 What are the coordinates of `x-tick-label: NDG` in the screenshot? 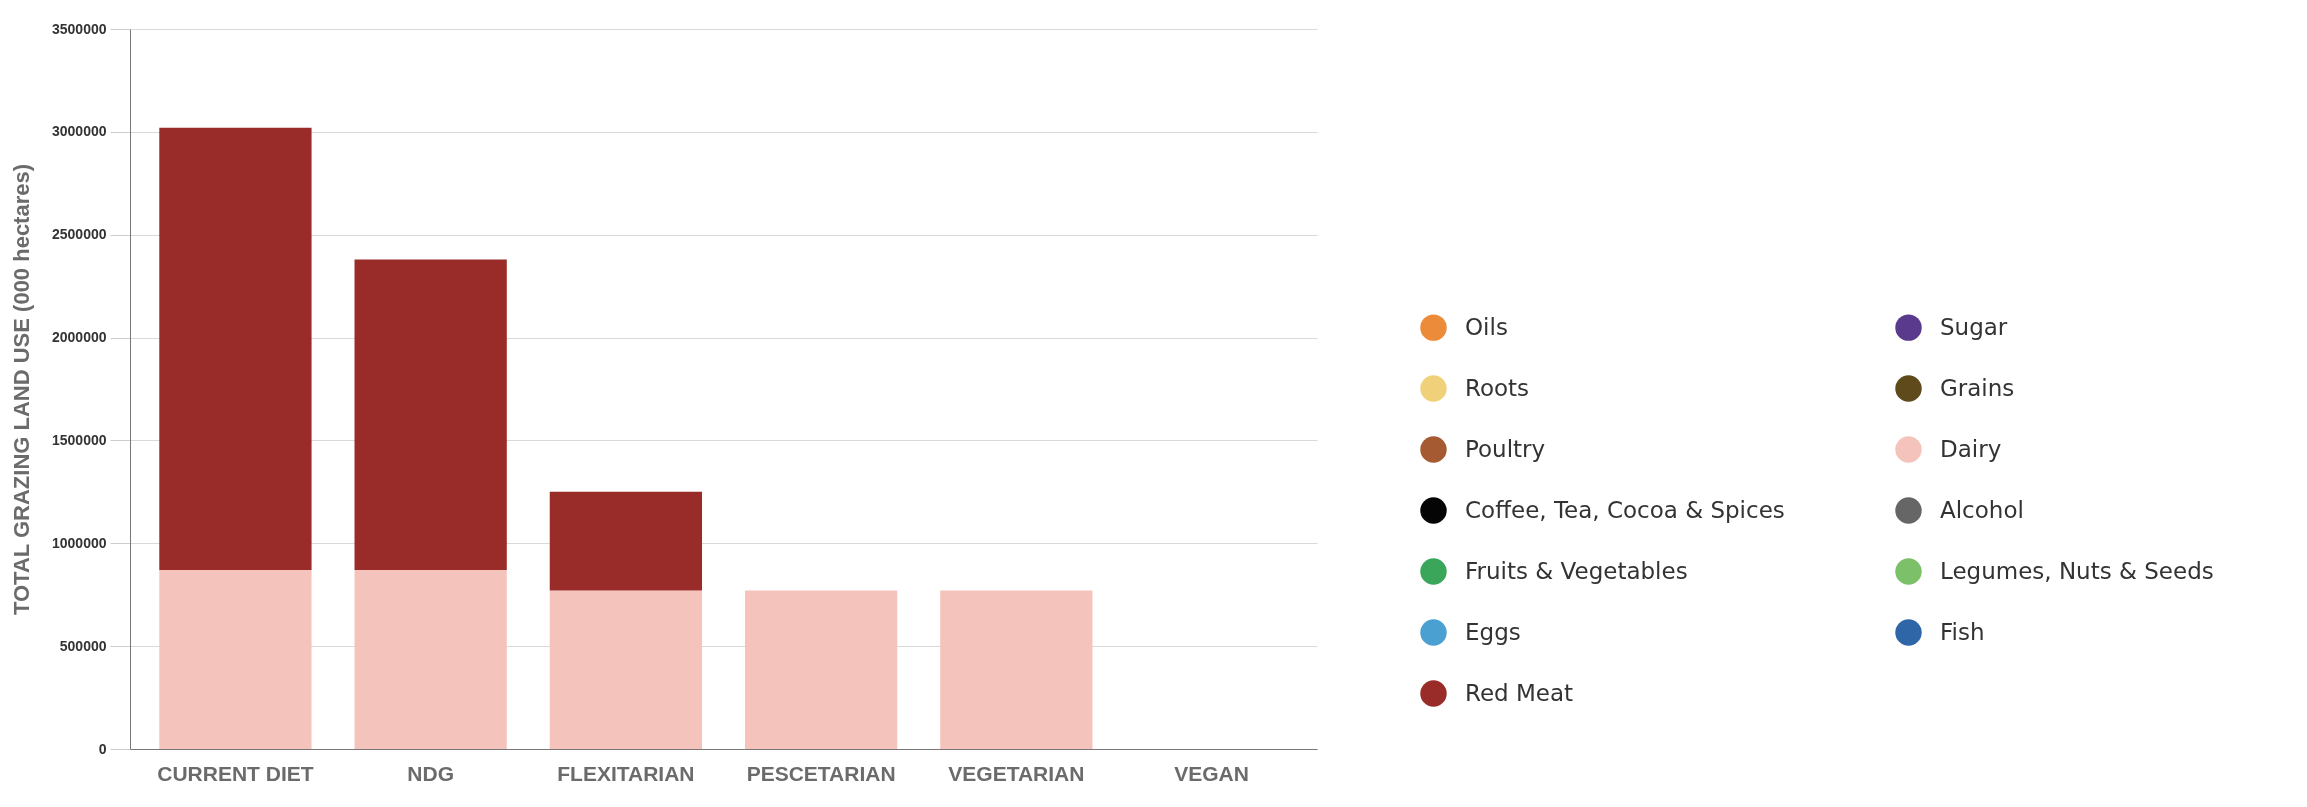 It's located at (430, 773).